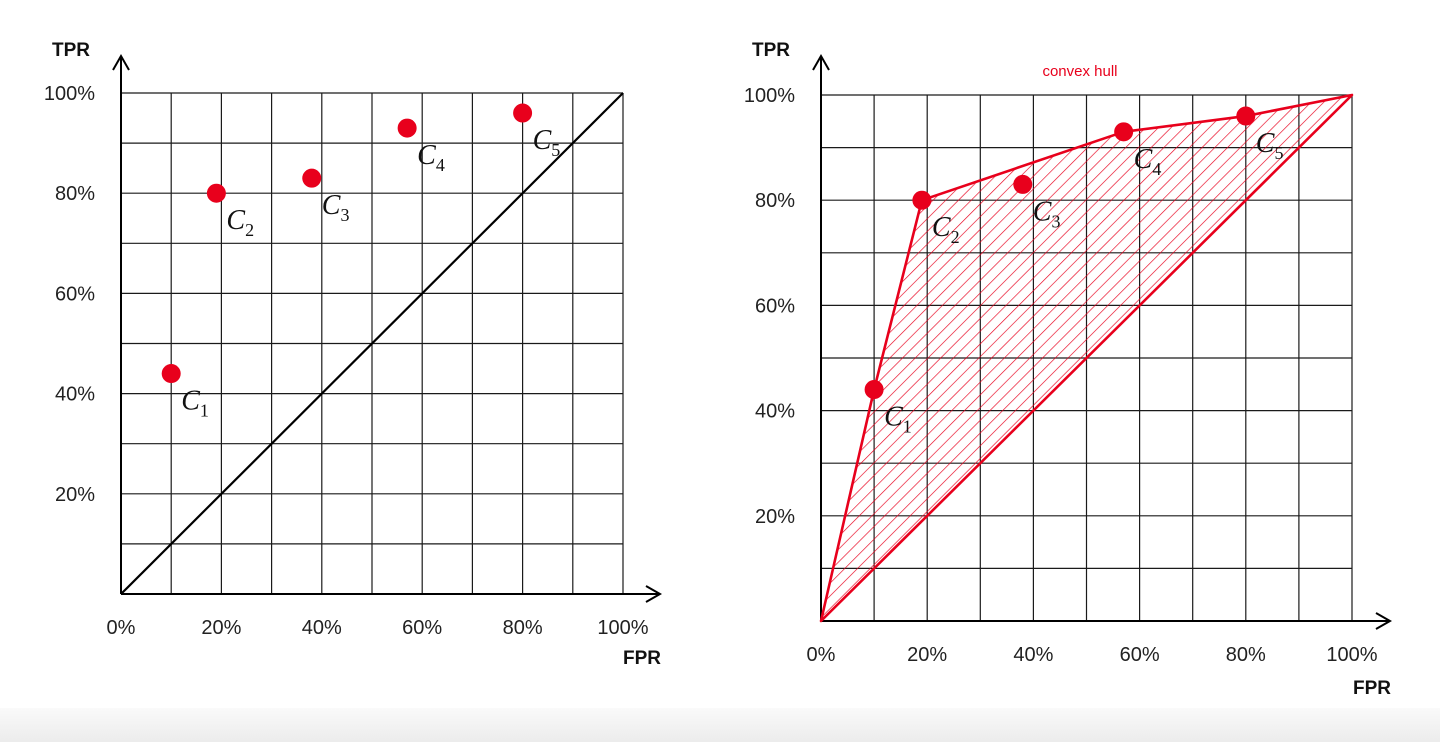 The image size is (1440, 742). What do you see at coordinates (720, 725) in the screenshot?
I see `video-bottom-bar` at bounding box center [720, 725].